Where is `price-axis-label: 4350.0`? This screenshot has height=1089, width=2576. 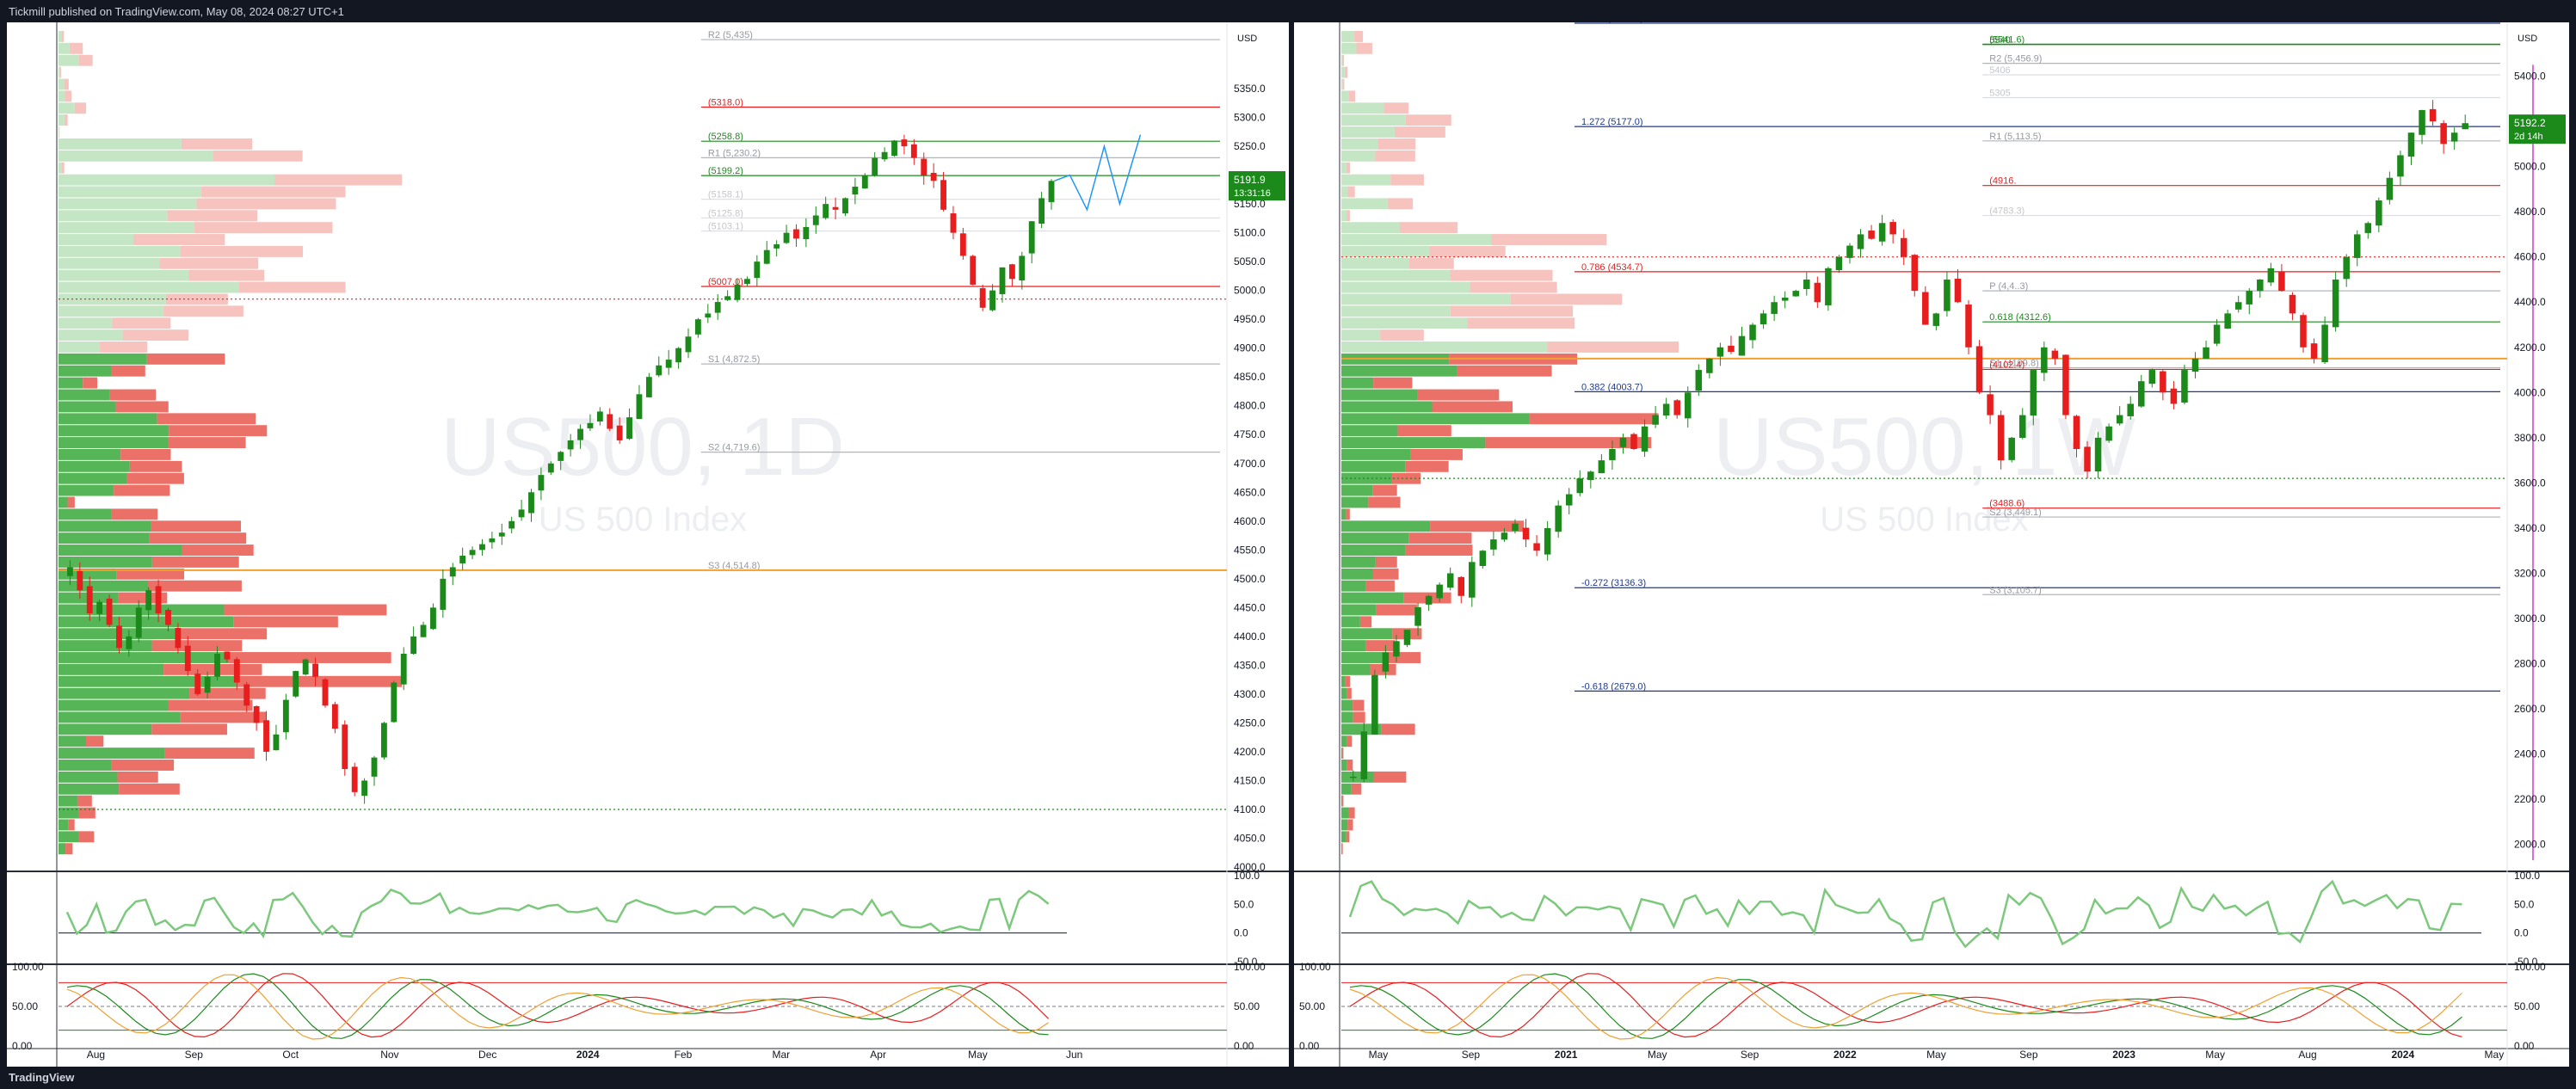
price-axis-label: 4350.0 is located at coordinates (1250, 665).